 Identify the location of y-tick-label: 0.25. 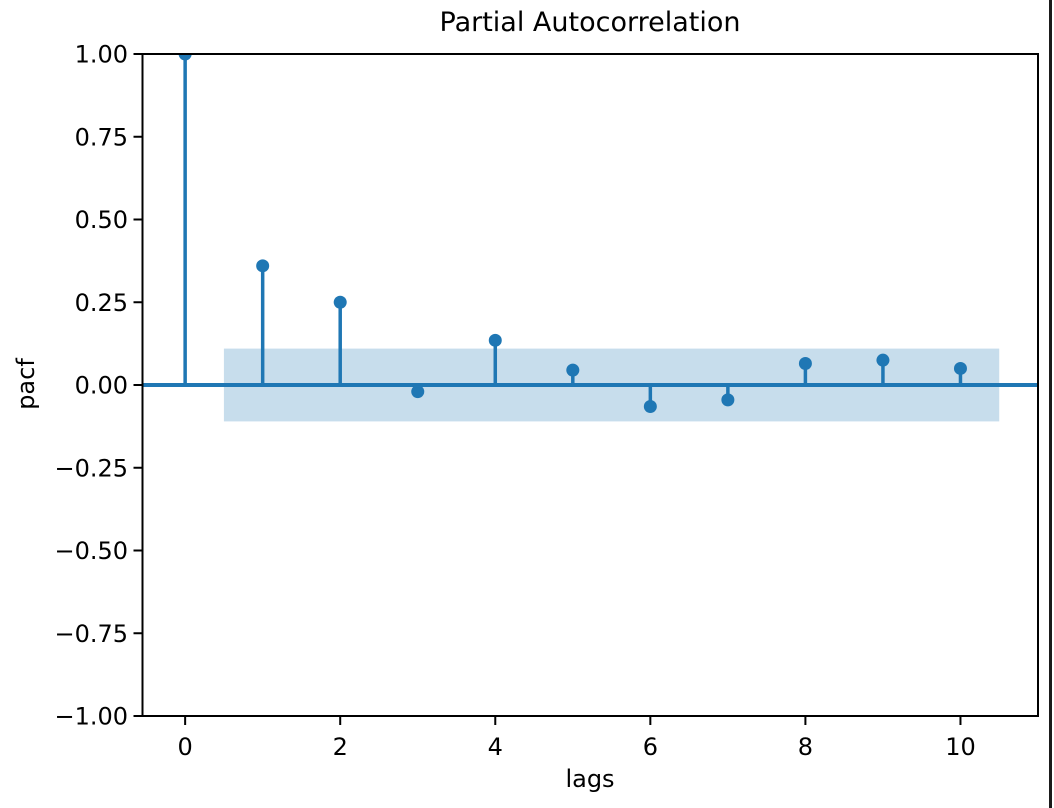
(101, 303).